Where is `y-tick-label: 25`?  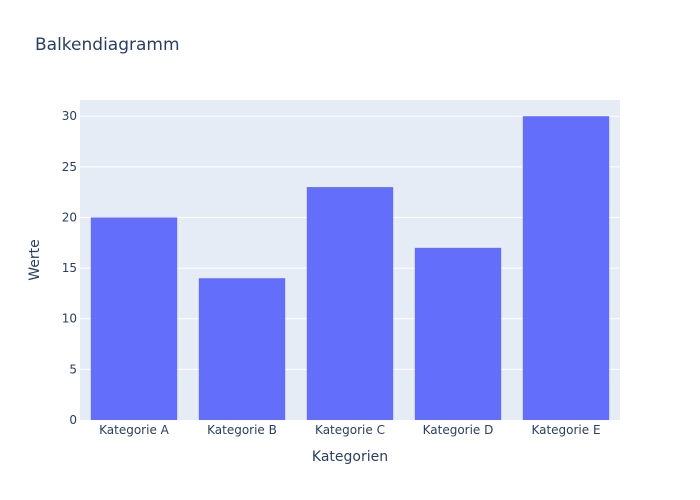
y-tick-label: 25 is located at coordinates (69, 167).